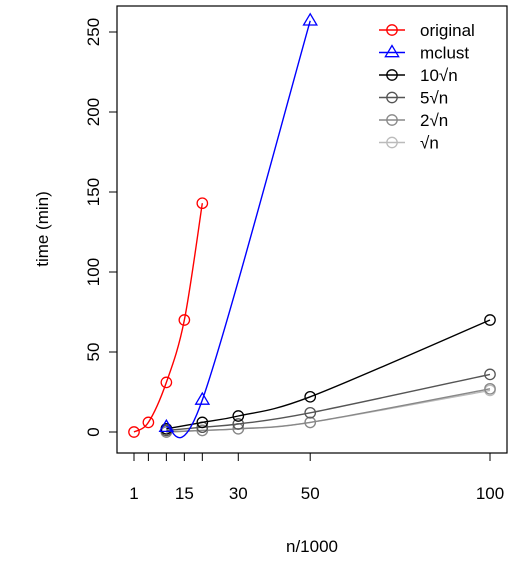 The width and height of the screenshot is (510, 565). What do you see at coordinates (434, 120) in the screenshot?
I see `legend-label: 2√n` at bounding box center [434, 120].